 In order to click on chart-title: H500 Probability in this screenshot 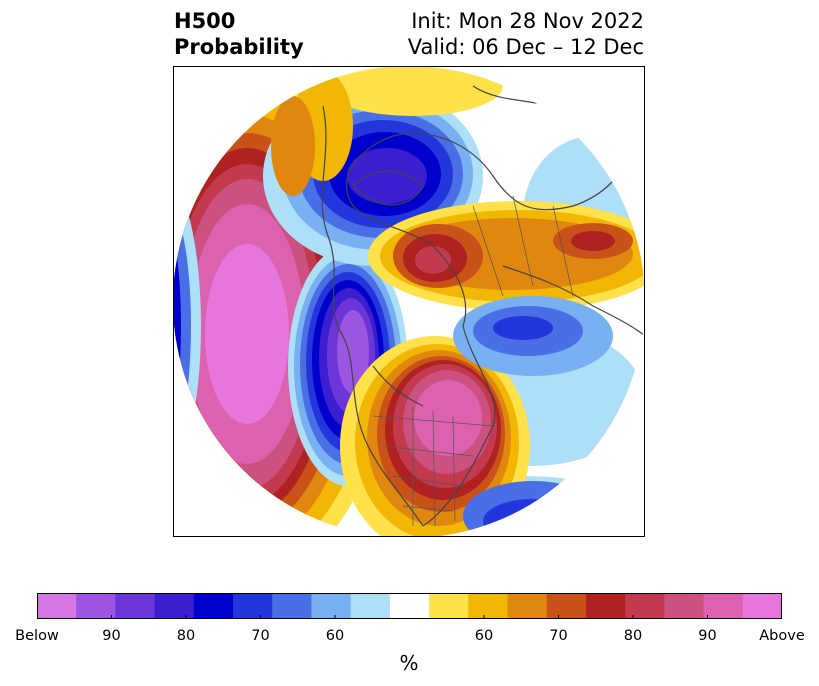, I will do `click(239, 34)`.